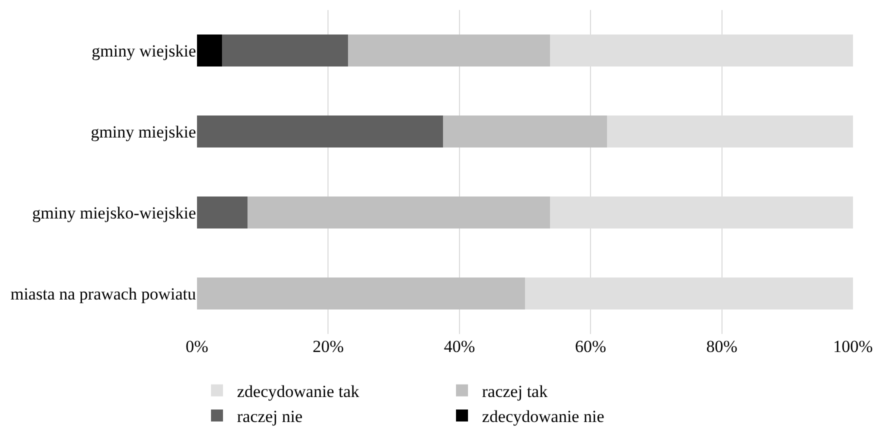 The image size is (883, 444). What do you see at coordinates (853, 346) in the screenshot?
I see `x-tick-label: 100%` at bounding box center [853, 346].